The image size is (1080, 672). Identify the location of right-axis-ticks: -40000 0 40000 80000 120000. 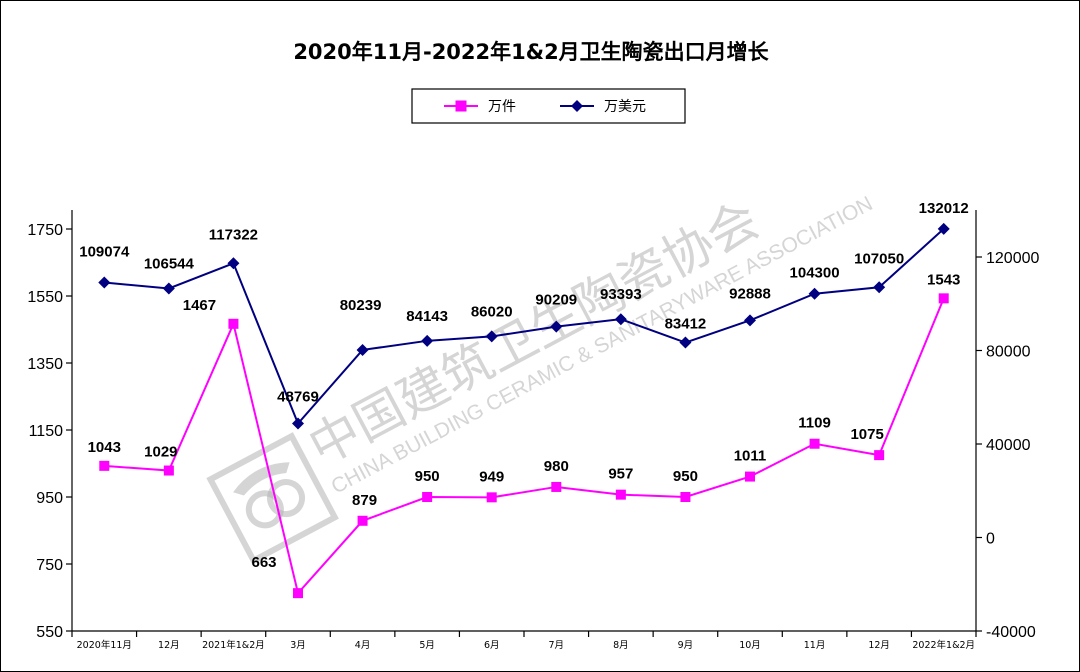
(1007, 445).